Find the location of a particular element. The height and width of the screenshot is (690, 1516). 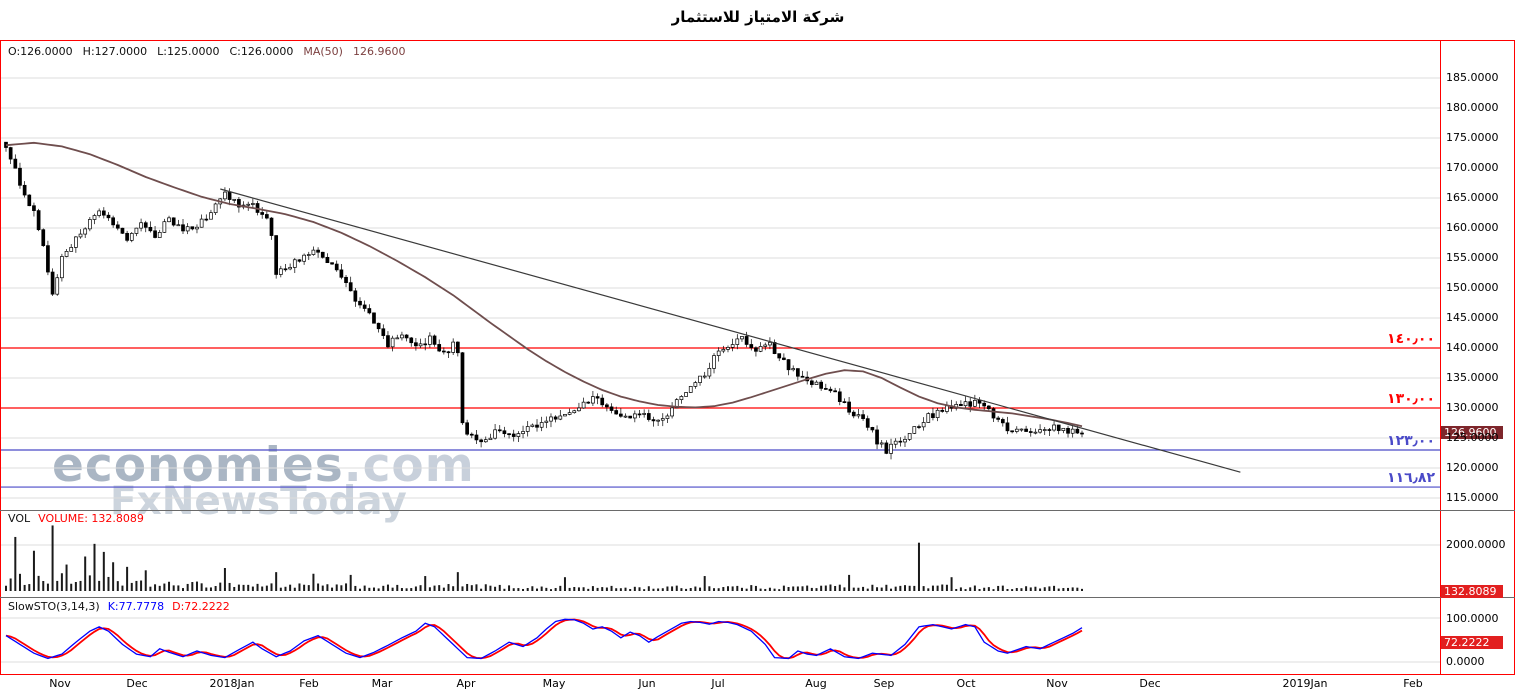

stochastic-label-row: SlowSTO(3,14,3) K:77.7778 D:72.2222 is located at coordinates (123, 606).